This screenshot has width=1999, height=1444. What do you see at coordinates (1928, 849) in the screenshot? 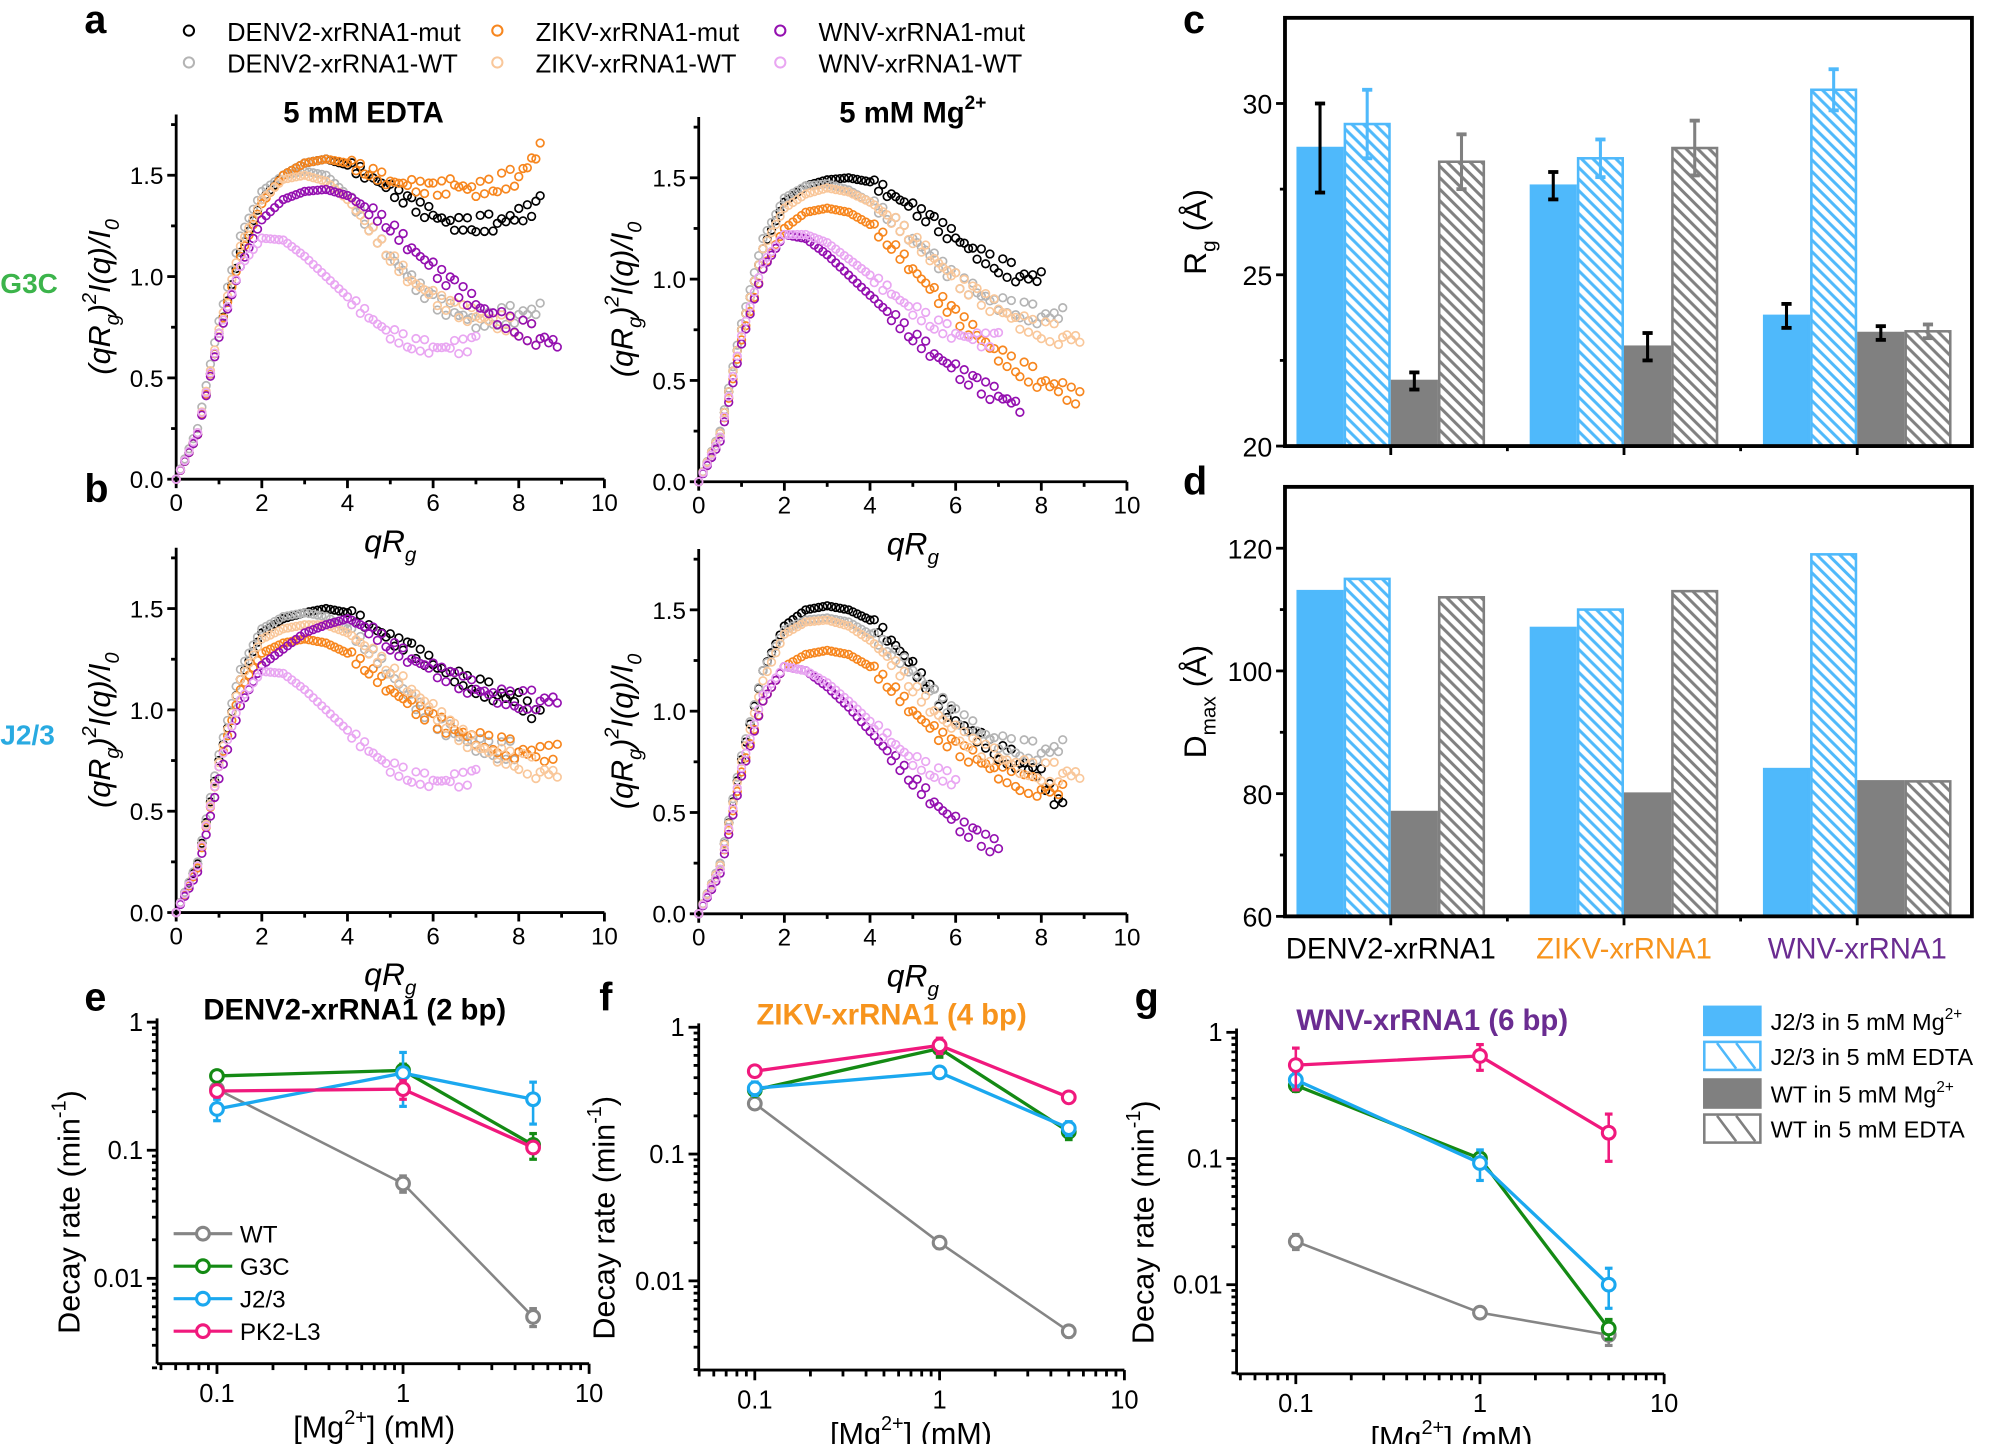
I see `bar` at bounding box center [1928, 849].